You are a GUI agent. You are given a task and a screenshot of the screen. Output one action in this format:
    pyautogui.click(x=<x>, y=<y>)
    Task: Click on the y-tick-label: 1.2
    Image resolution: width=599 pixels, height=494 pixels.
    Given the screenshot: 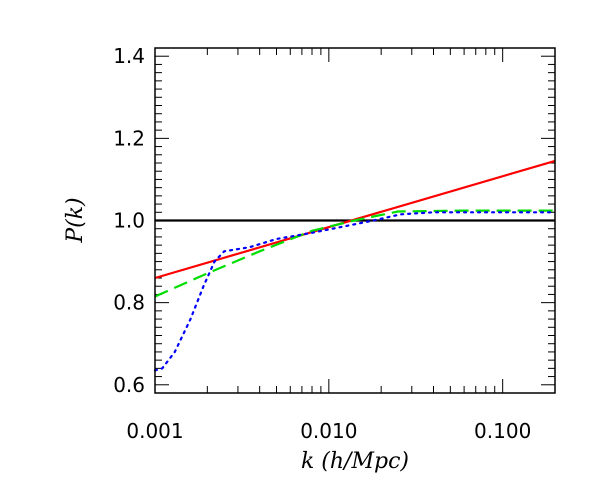 What is the action you would take?
    pyautogui.click(x=129, y=138)
    